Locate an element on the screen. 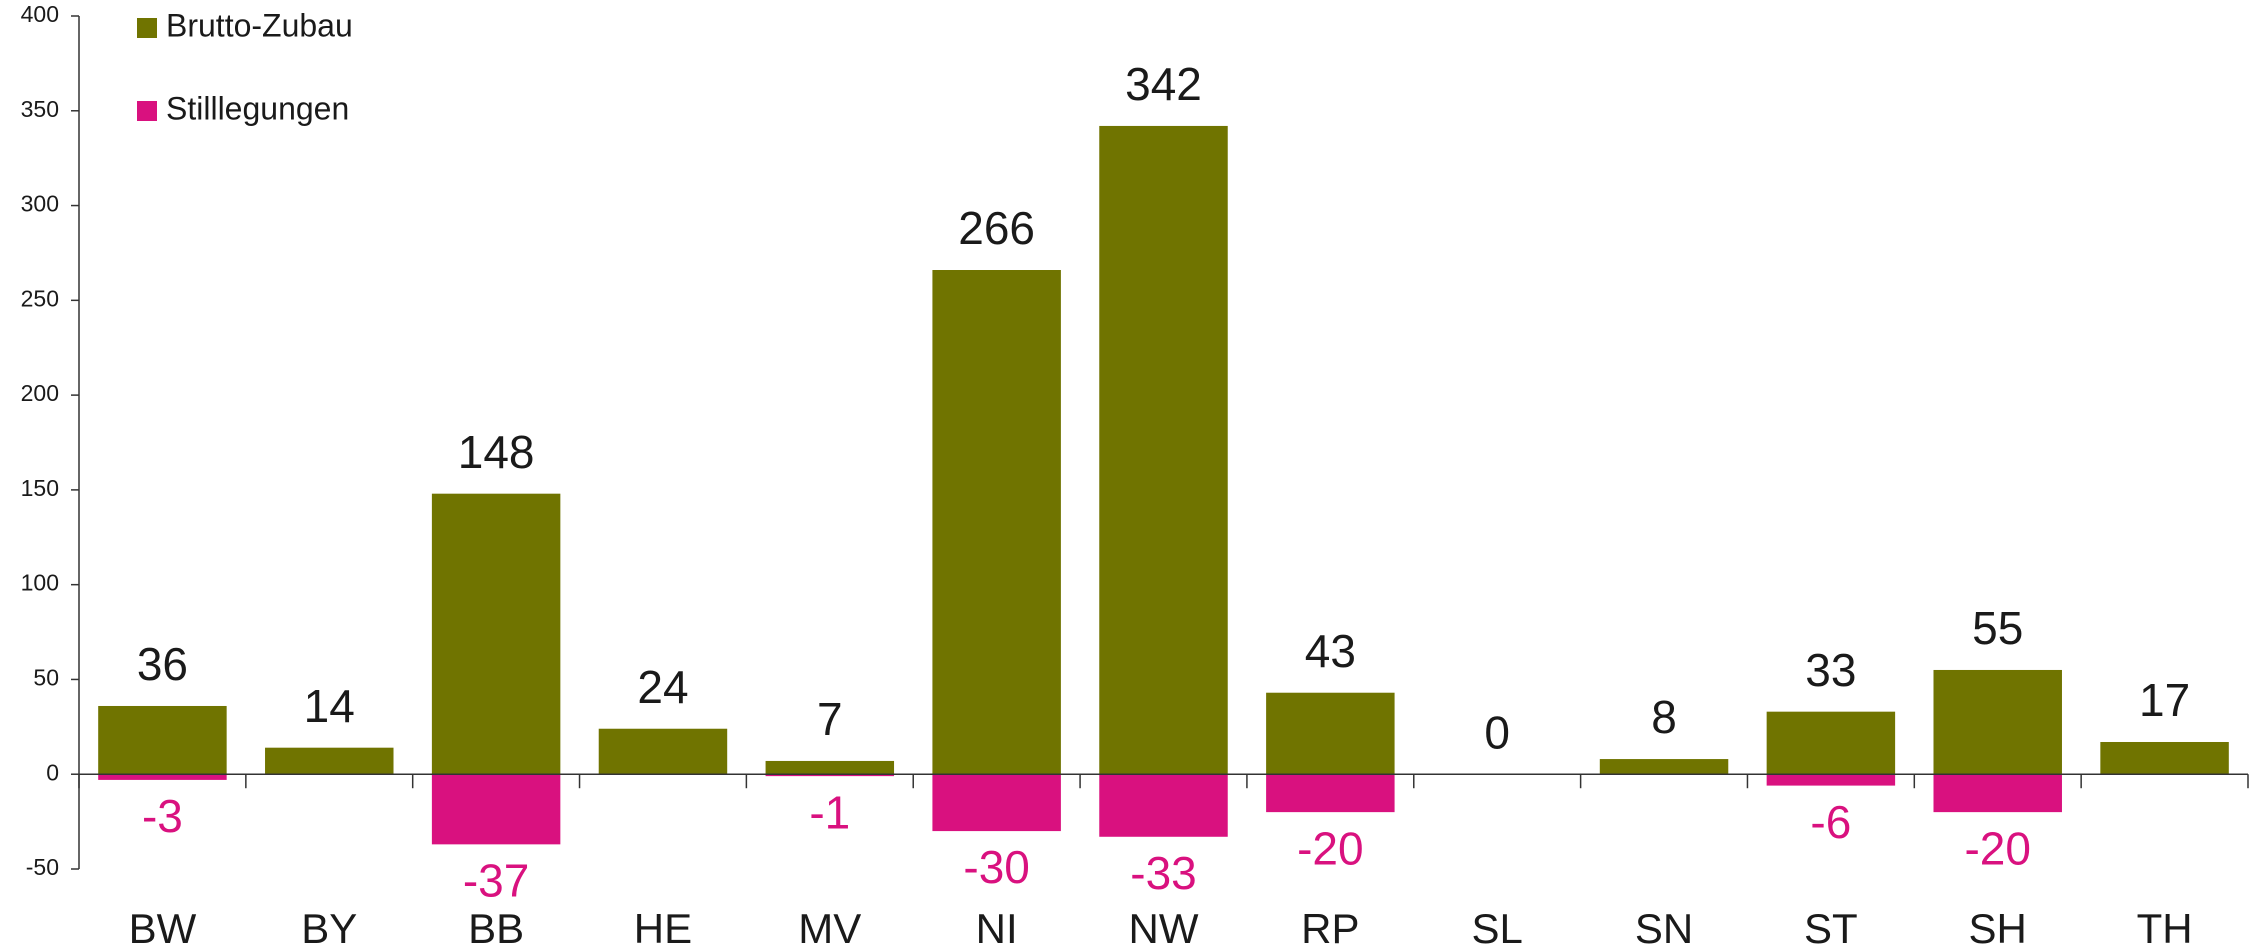 Image resolution: width=2255 pixels, height=949 pixels. y-tick-label: 200 is located at coordinates (40, 393).